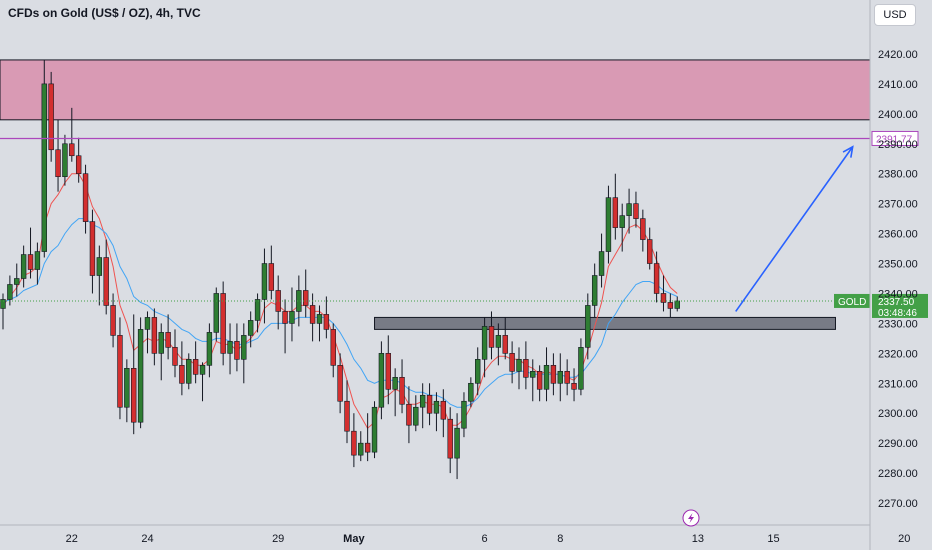 Image resolution: width=932 pixels, height=550 pixels. I want to click on currency-button: USD, so click(895, 15).